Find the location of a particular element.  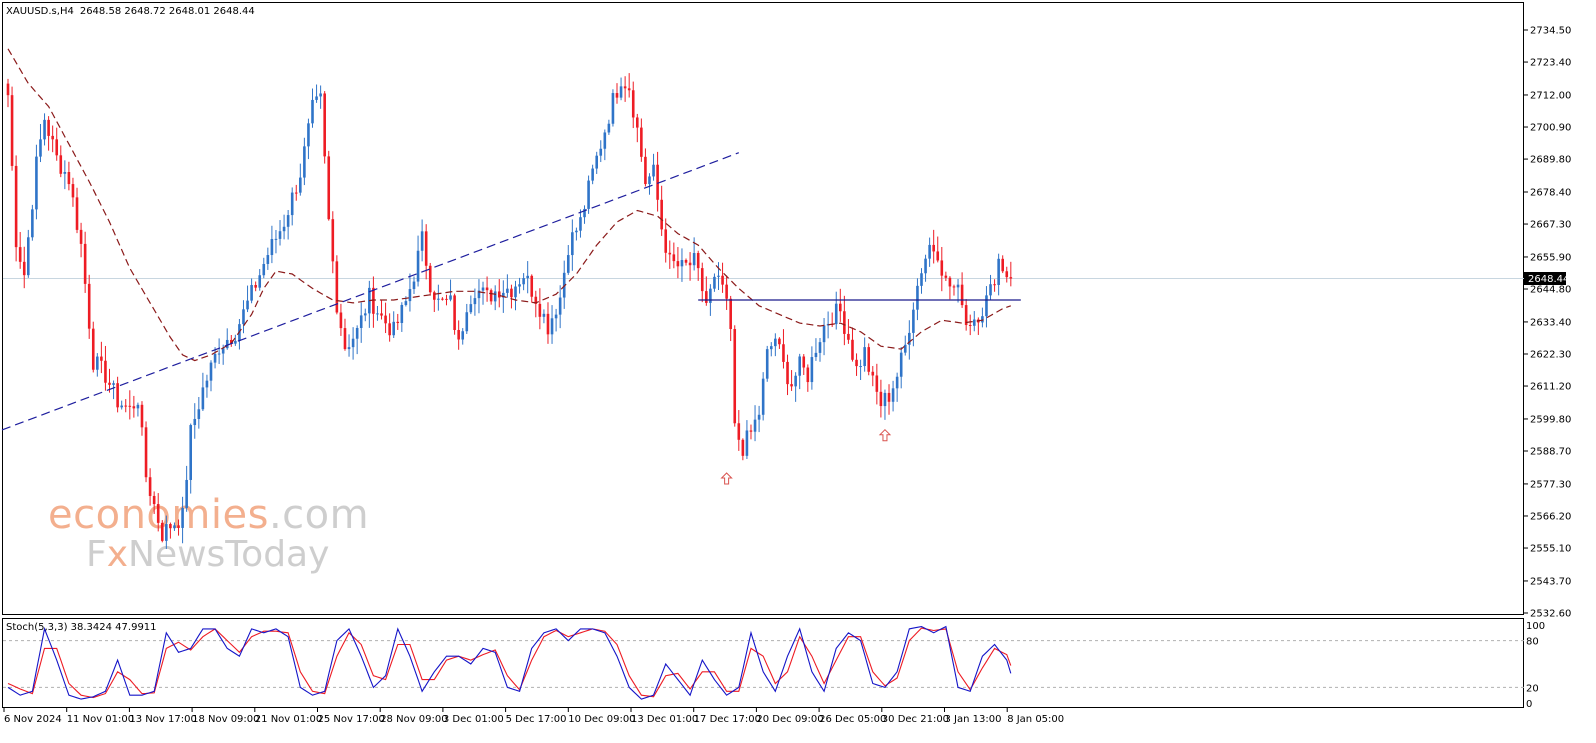

price-axis-label: 2667.30 is located at coordinates (1550, 225).